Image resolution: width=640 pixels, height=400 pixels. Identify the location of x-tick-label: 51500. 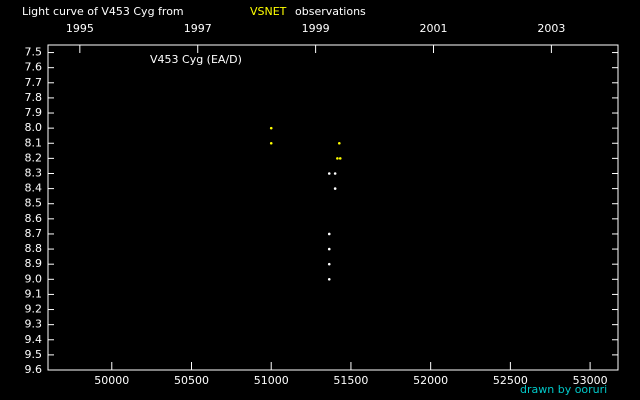
(350, 380).